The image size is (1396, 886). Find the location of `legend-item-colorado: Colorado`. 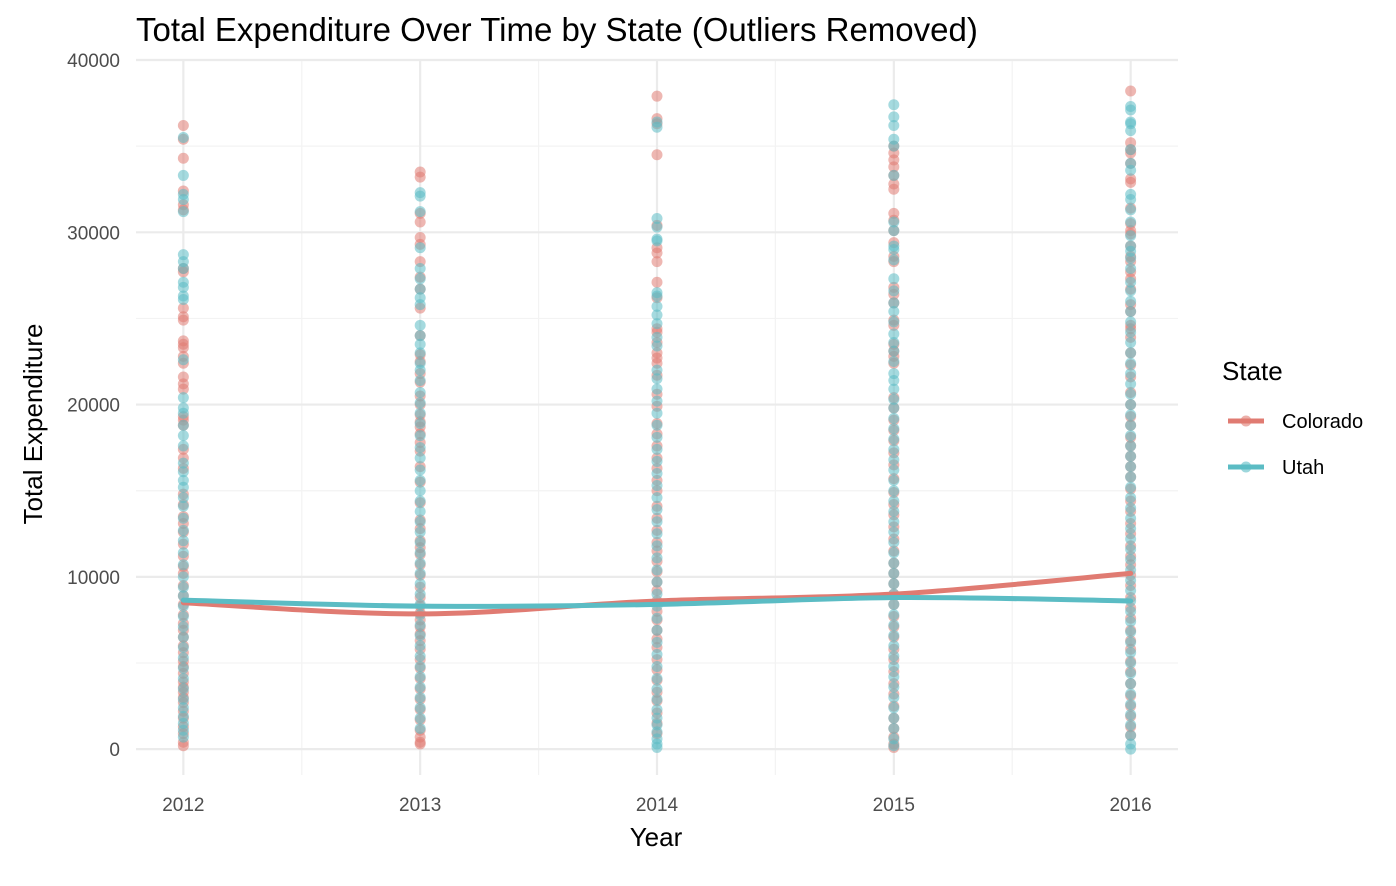

legend-item-colorado: Colorado is located at coordinates (1295, 422).